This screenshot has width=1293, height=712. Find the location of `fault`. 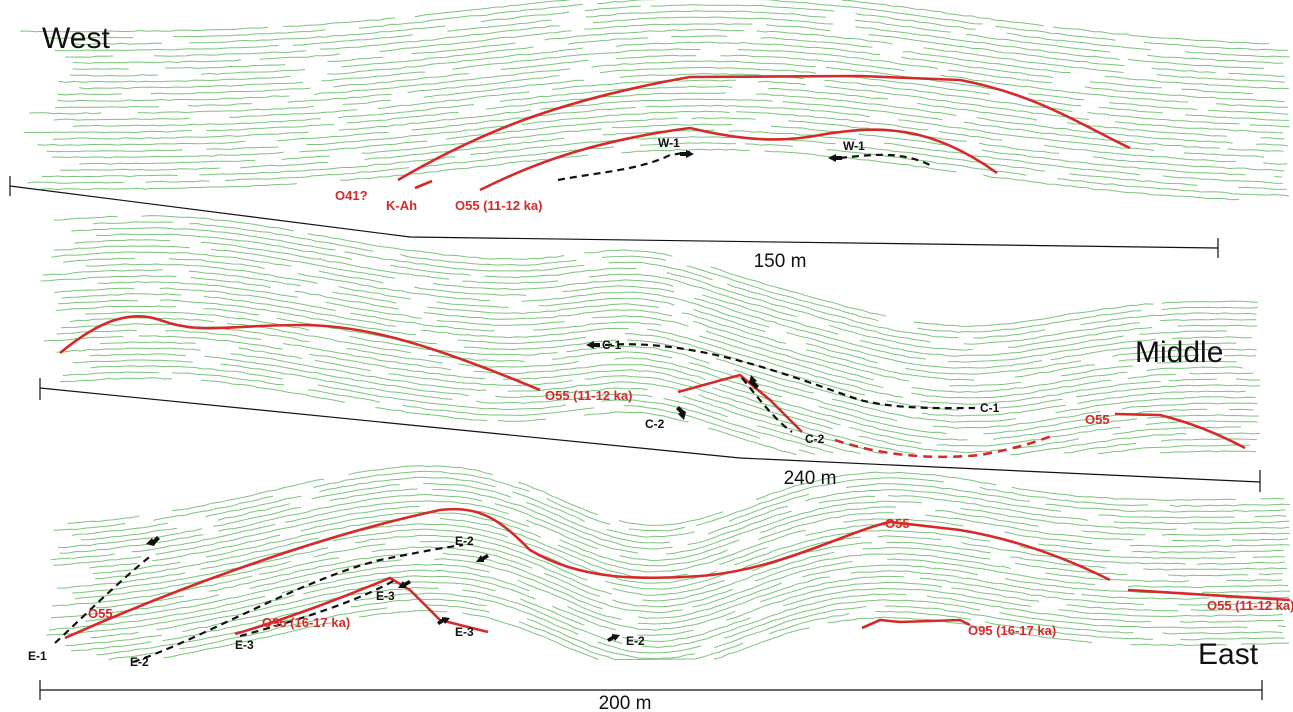

fault is located at coordinates (103, 599).